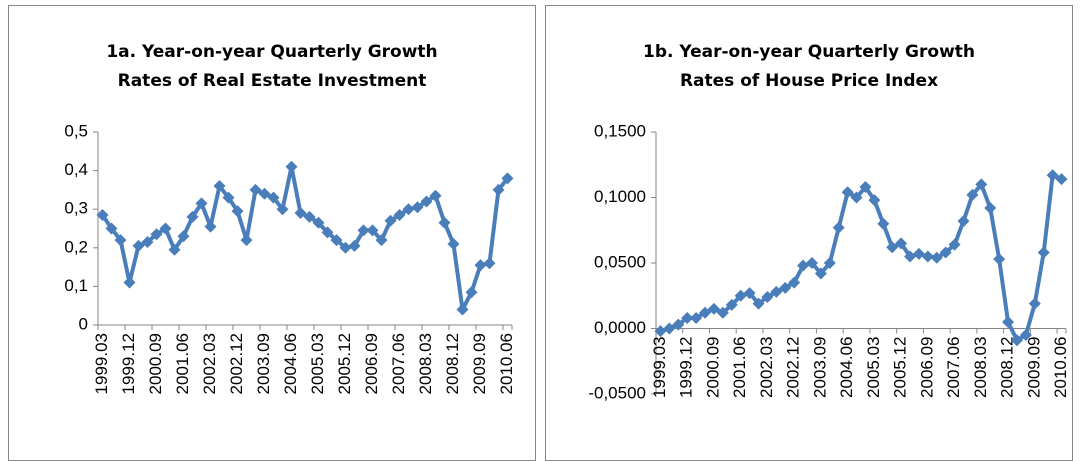  What do you see at coordinates (1007, 367) in the screenshot?
I see `x-tick-label: 2008.12` at bounding box center [1007, 367].